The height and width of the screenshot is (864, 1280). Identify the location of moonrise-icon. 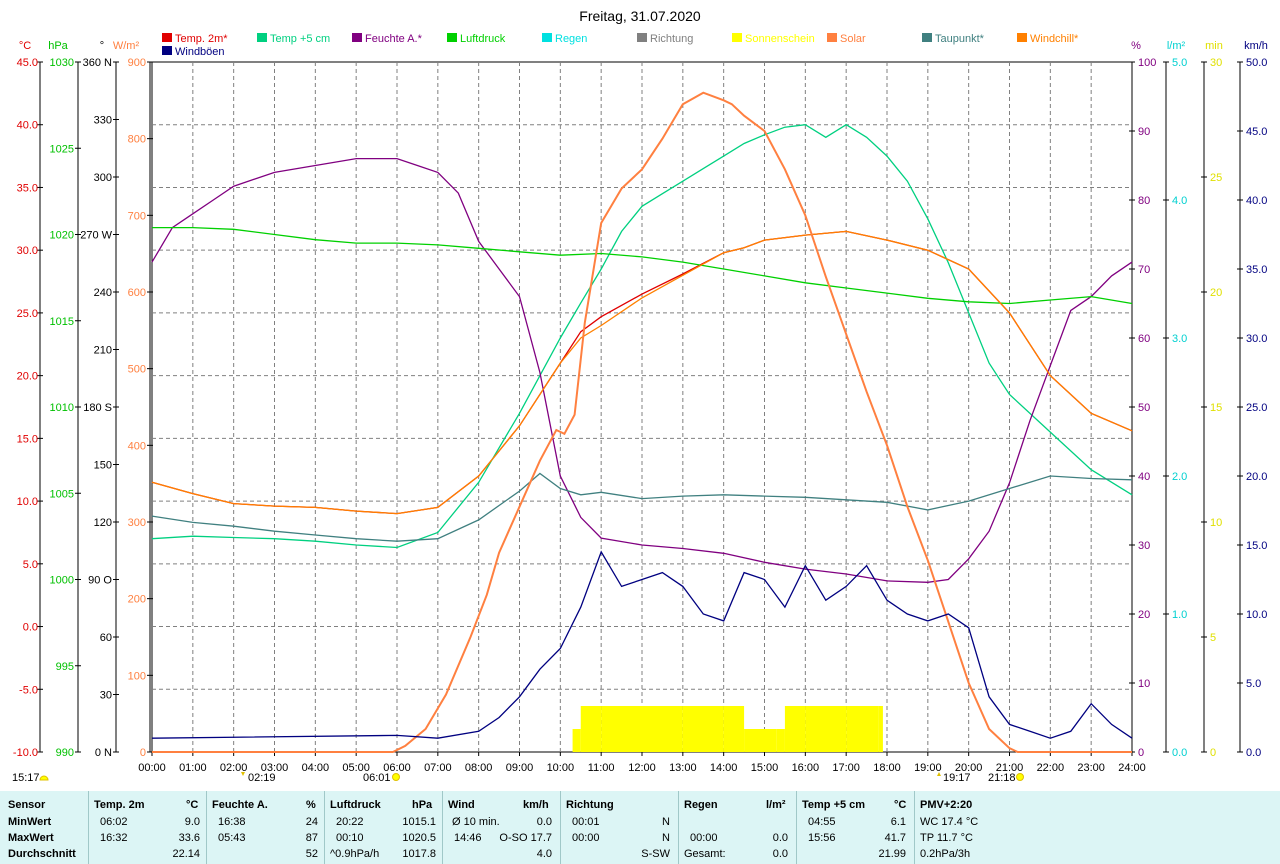
(939, 774).